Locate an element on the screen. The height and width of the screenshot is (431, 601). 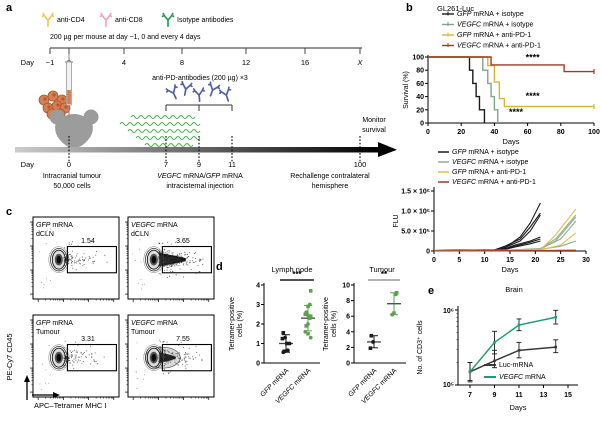
timeline-arrowhead-icon is located at coordinates (387, 149).